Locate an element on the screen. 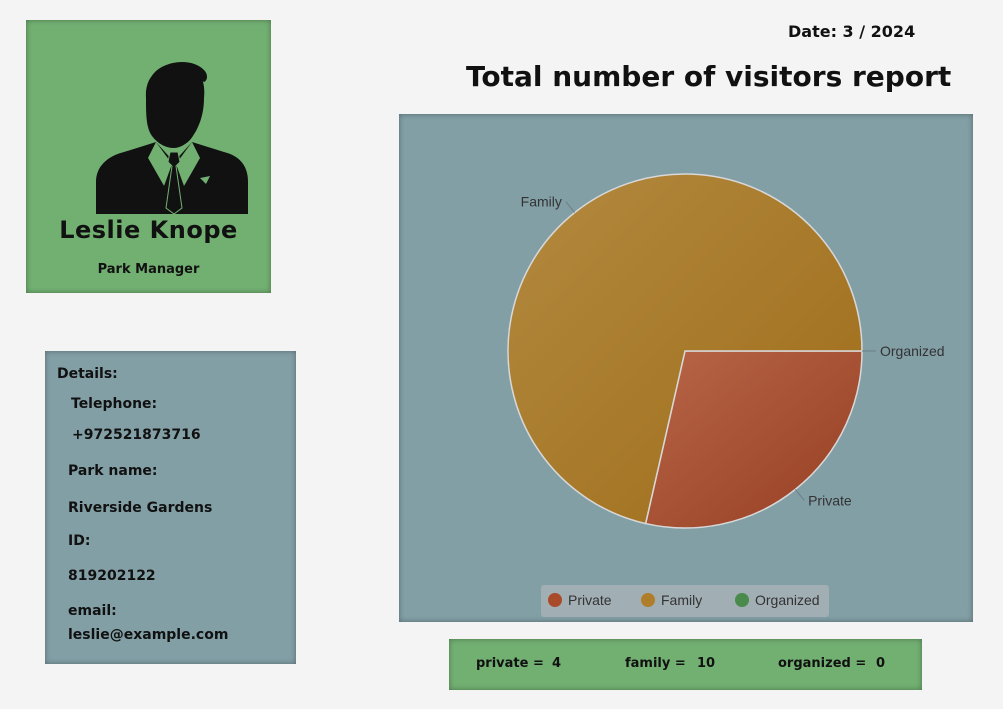 This screenshot has width=1003, height=709. details-heading: Details: is located at coordinates (87, 374).